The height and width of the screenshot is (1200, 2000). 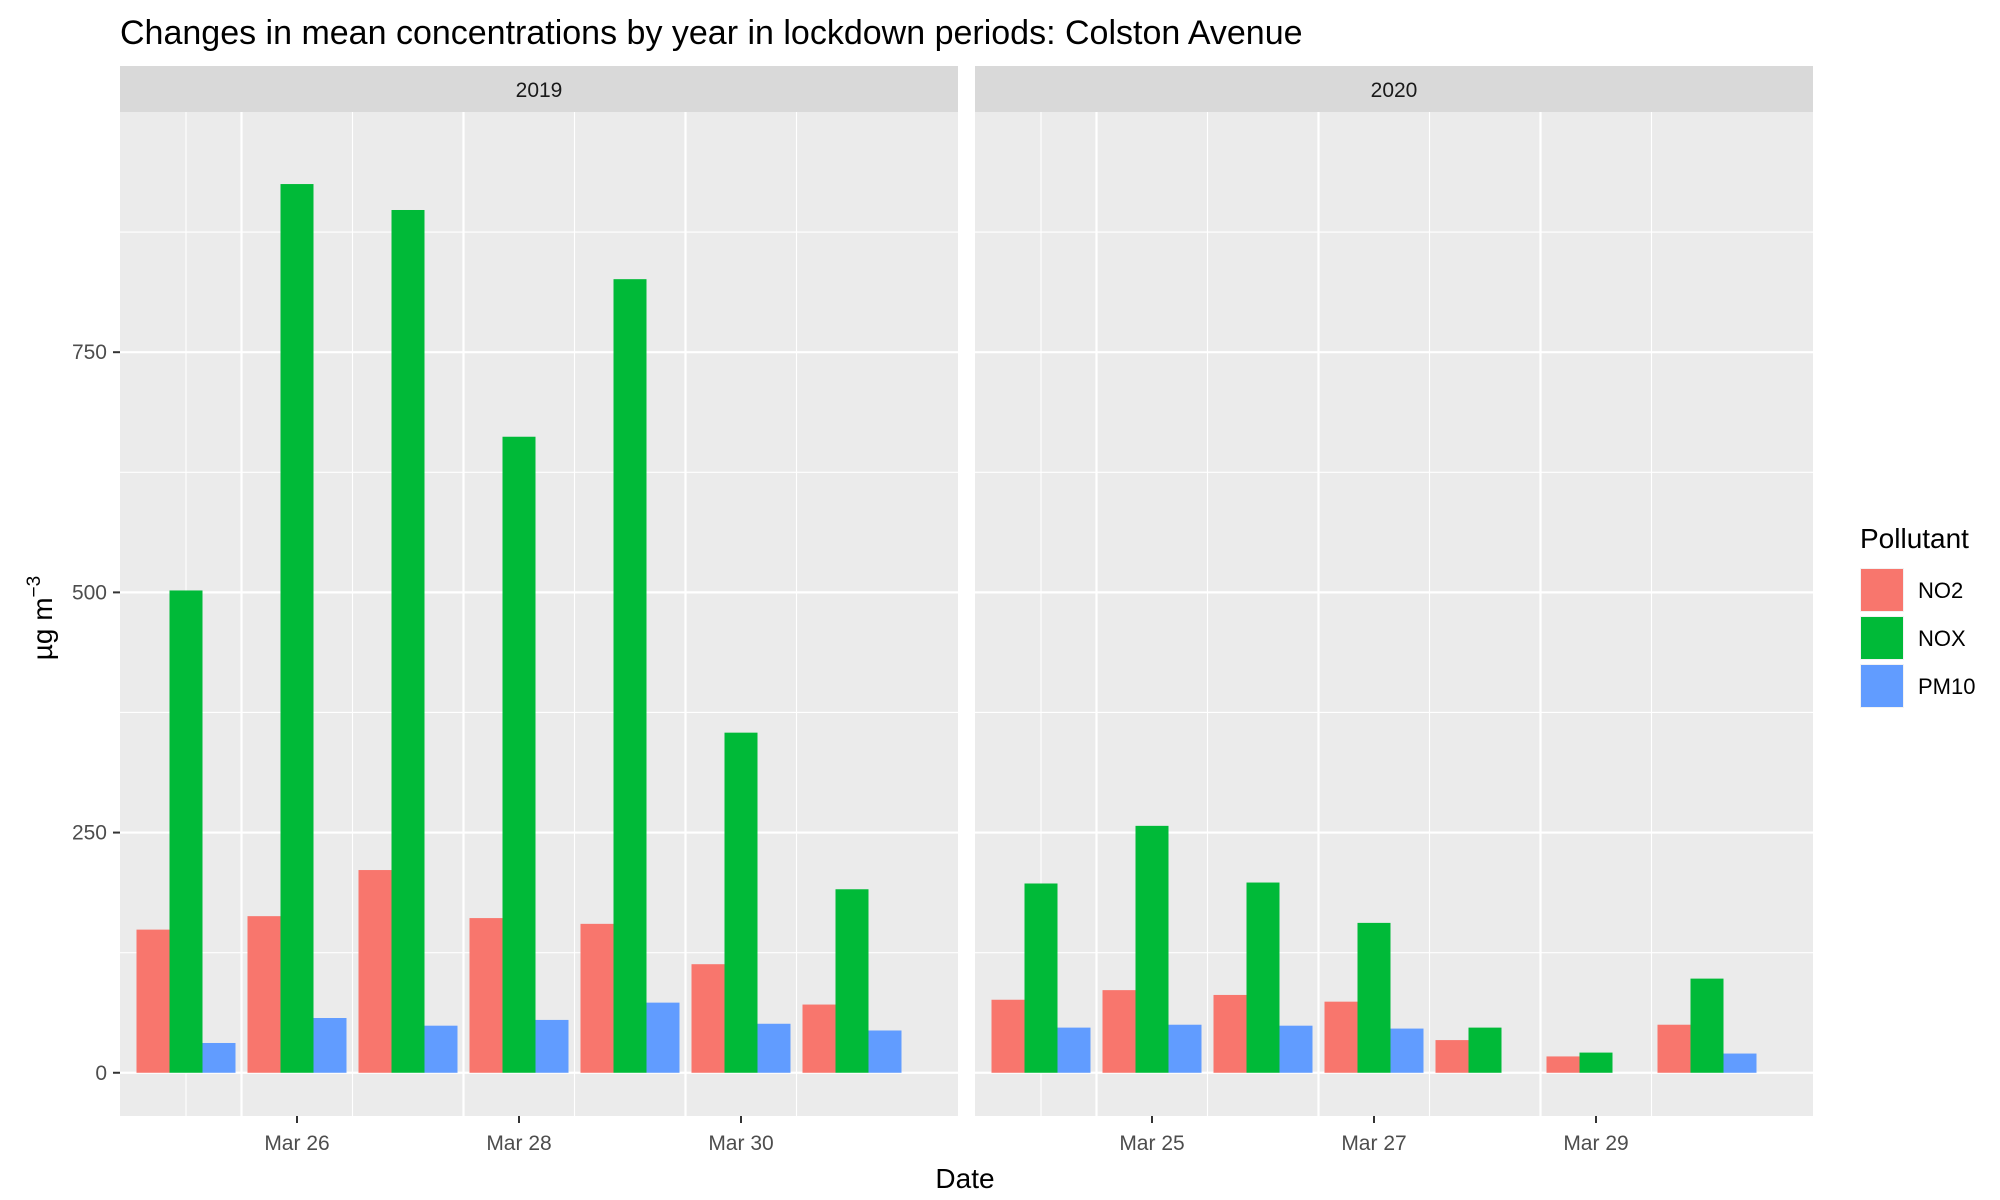 I want to click on y-axis: 0 250 500 750, so click(x=96, y=713).